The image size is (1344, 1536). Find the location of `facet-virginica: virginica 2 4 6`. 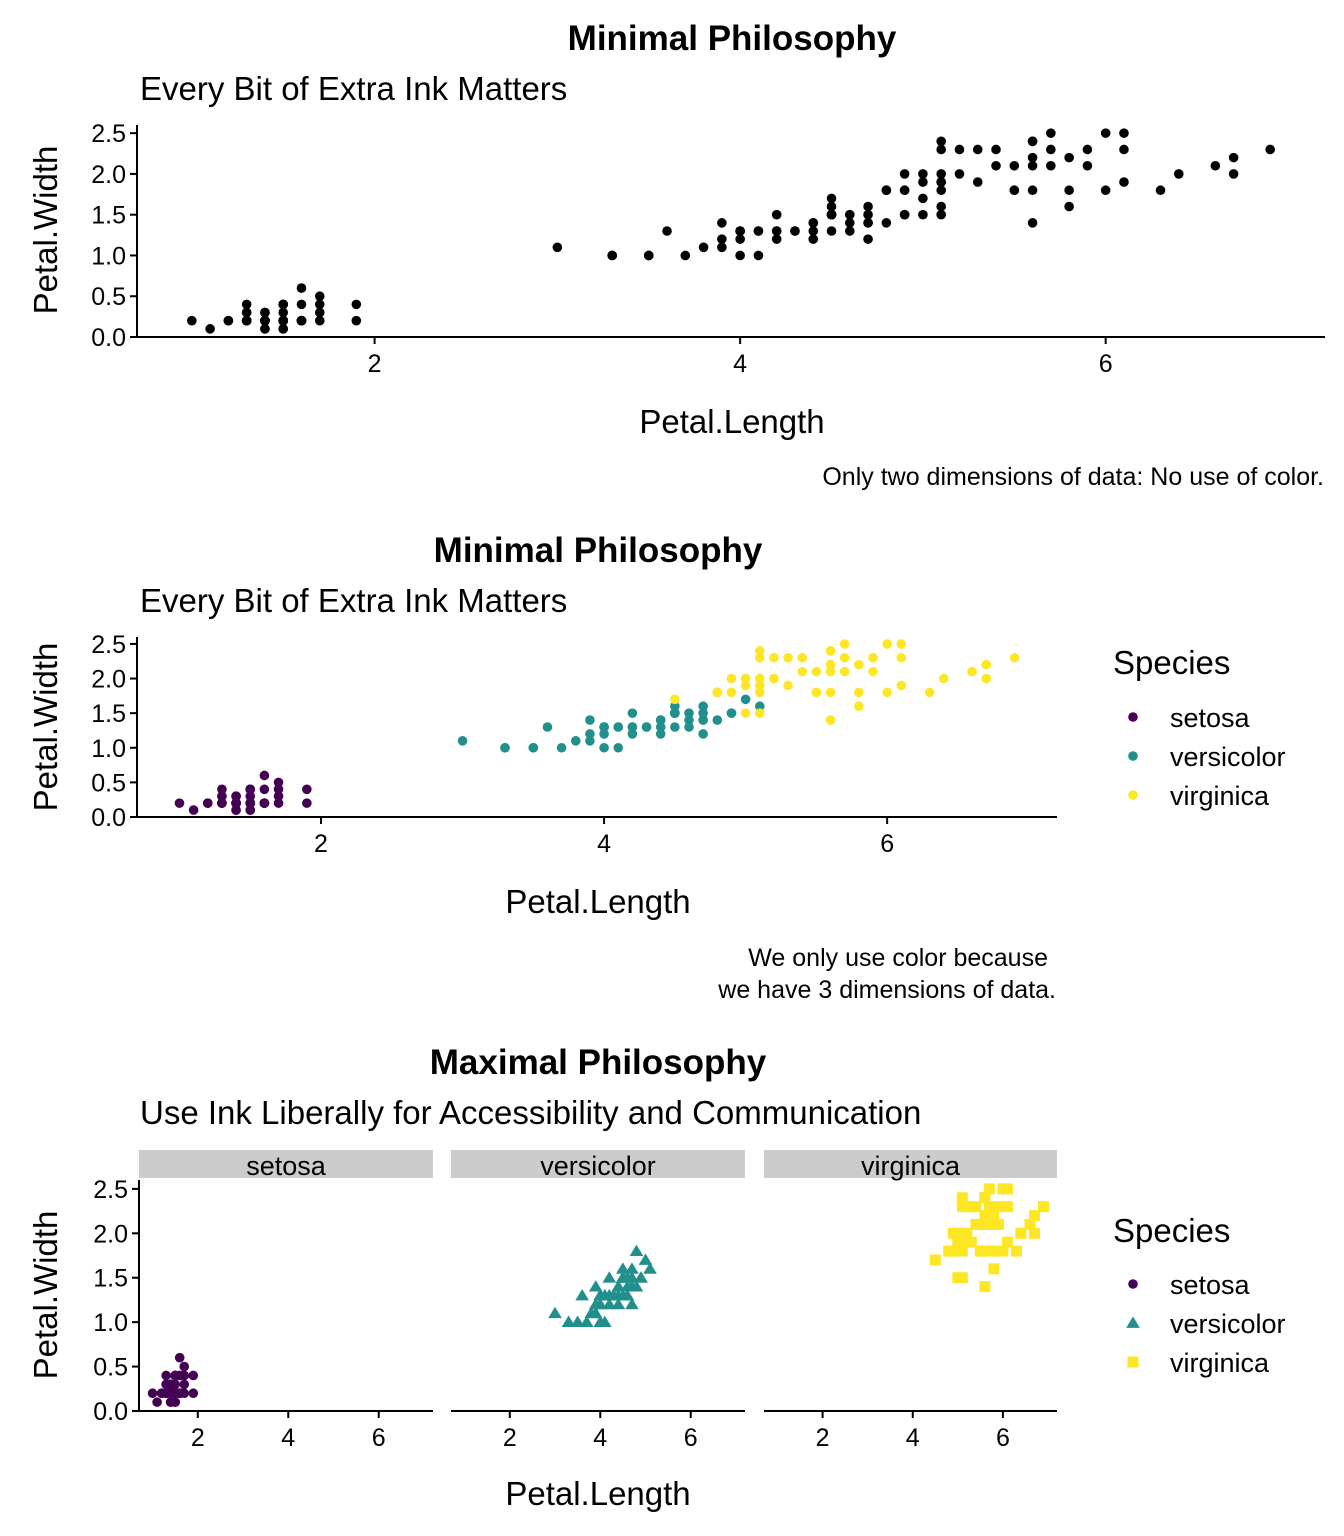

facet-virginica: virginica 2 4 6 is located at coordinates (910, 1301).